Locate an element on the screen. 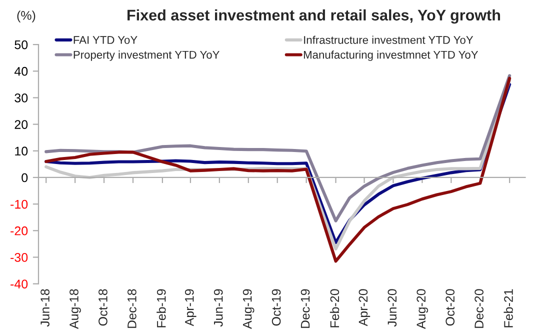  y-tick-label: 20 is located at coordinates (21, 124).